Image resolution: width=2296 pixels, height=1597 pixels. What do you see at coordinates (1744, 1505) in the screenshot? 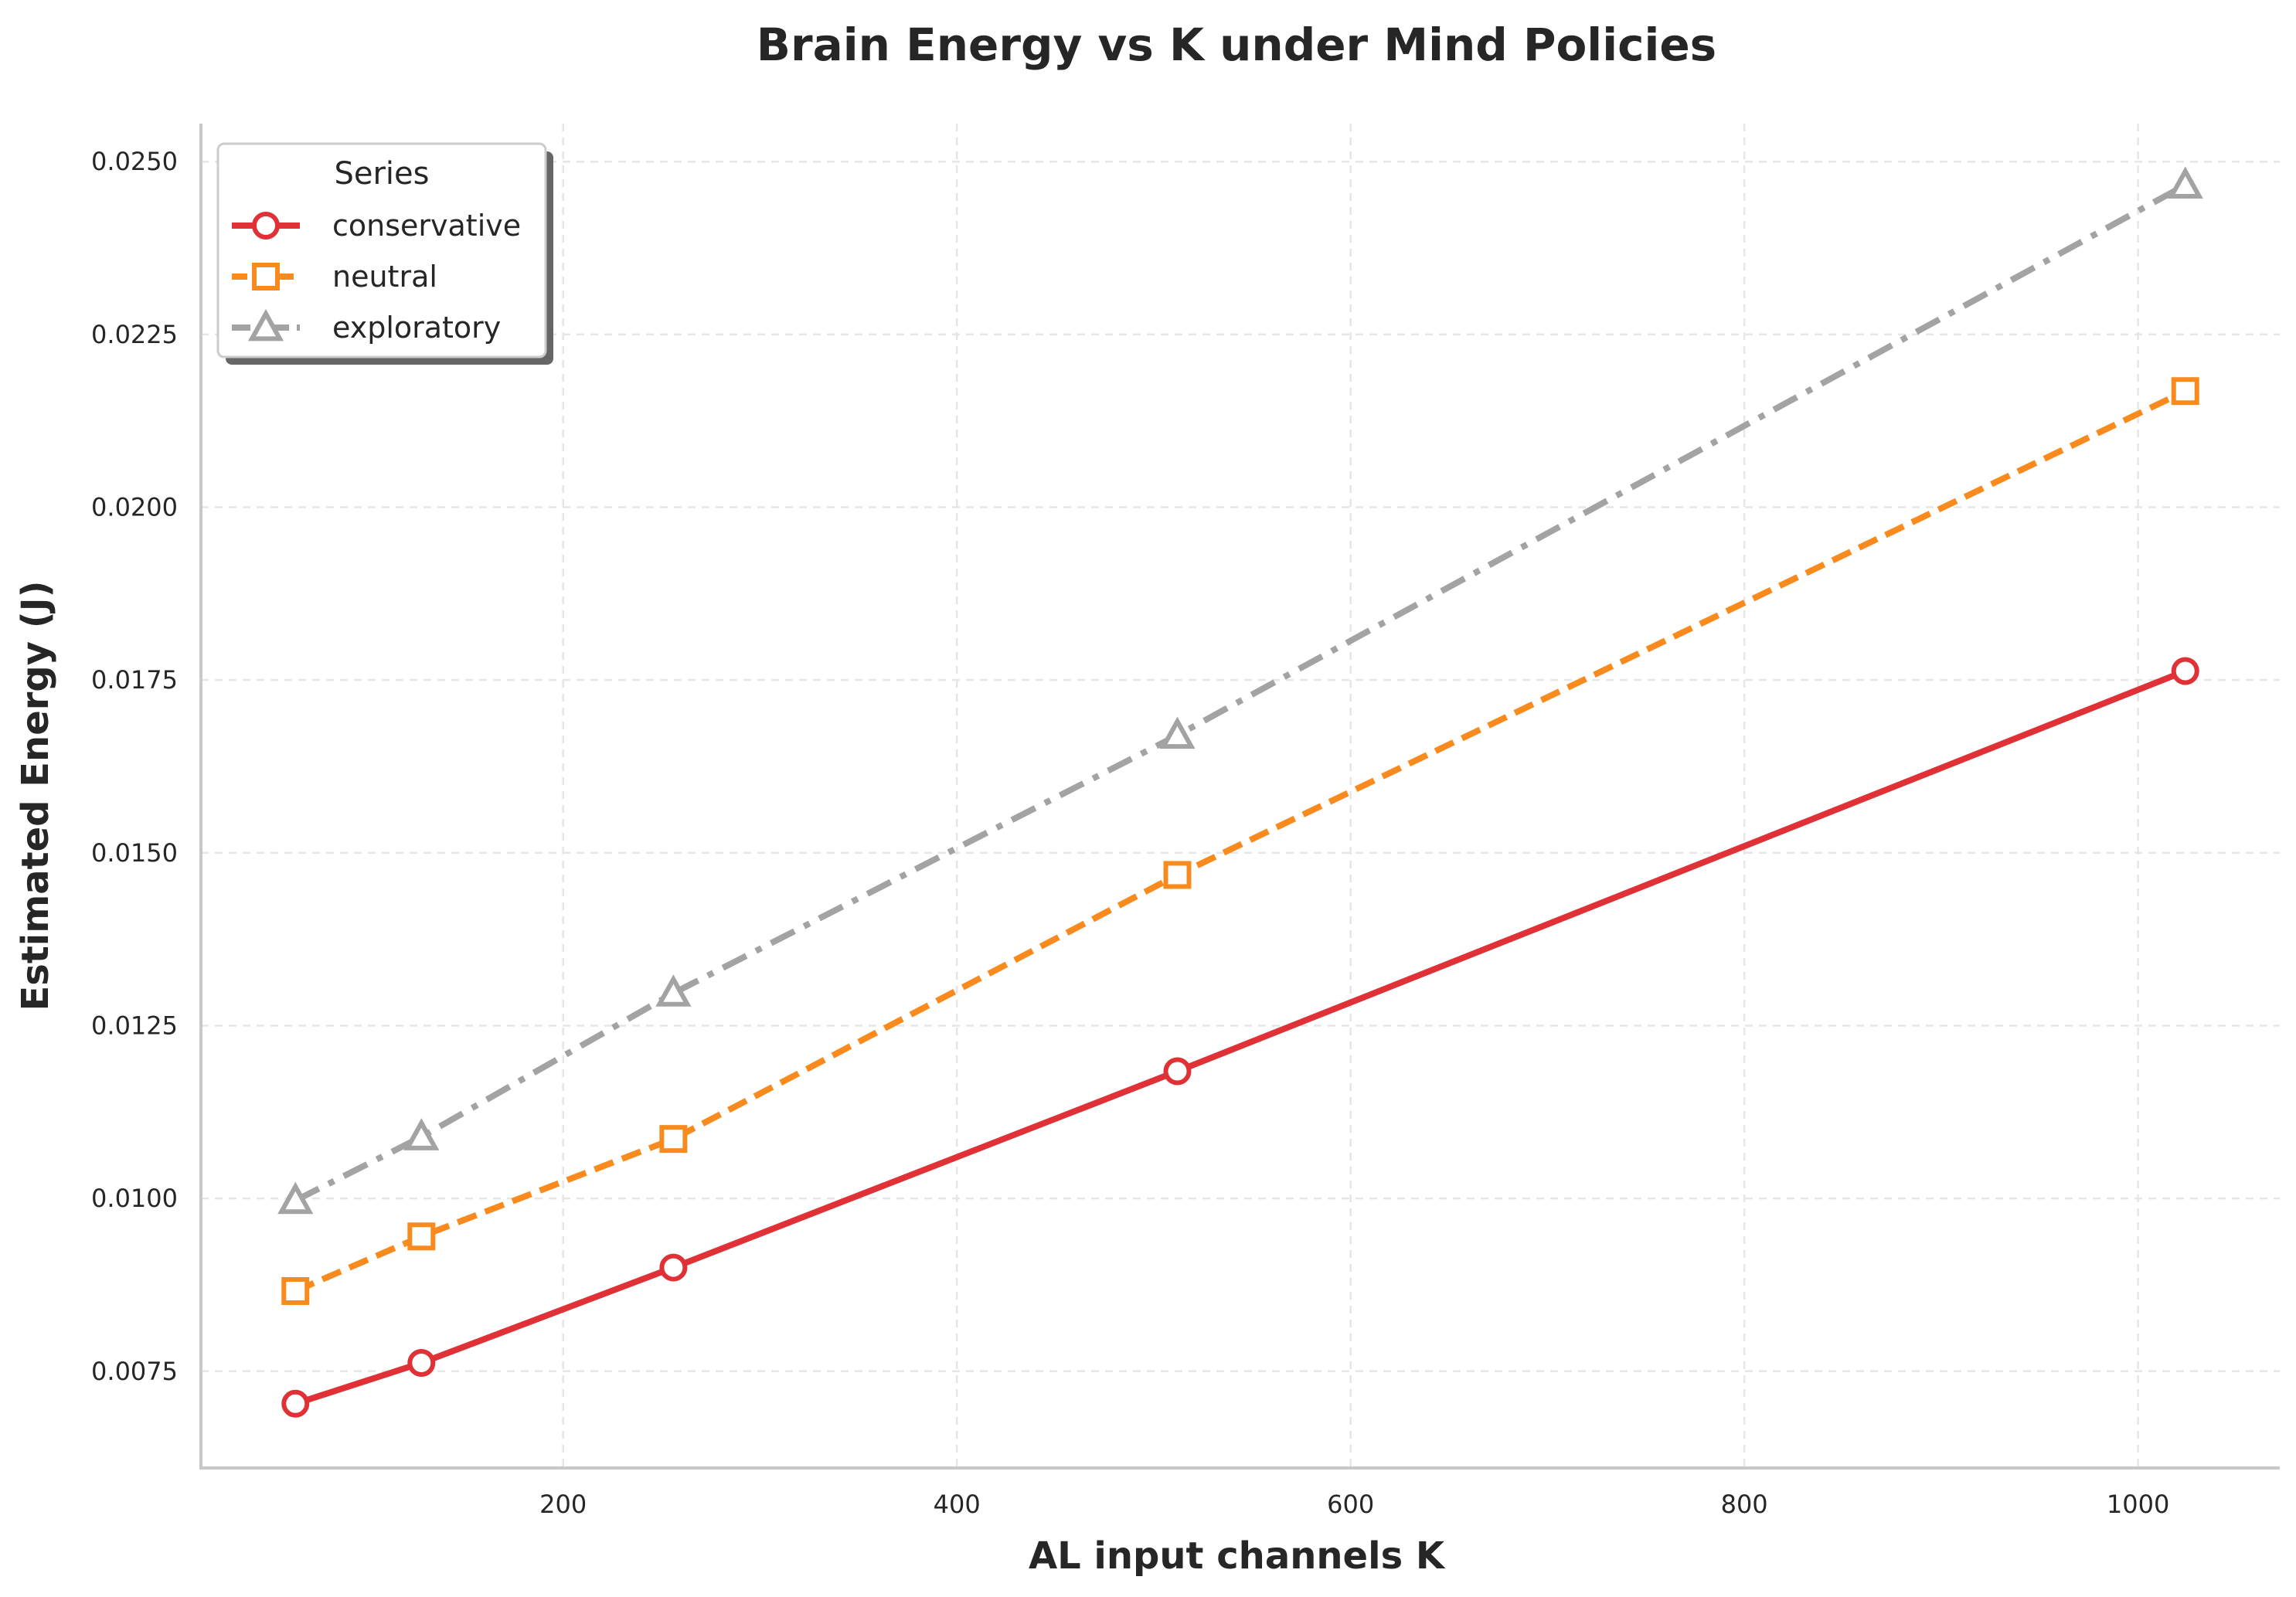
I see `x-tick-label: 800` at bounding box center [1744, 1505].